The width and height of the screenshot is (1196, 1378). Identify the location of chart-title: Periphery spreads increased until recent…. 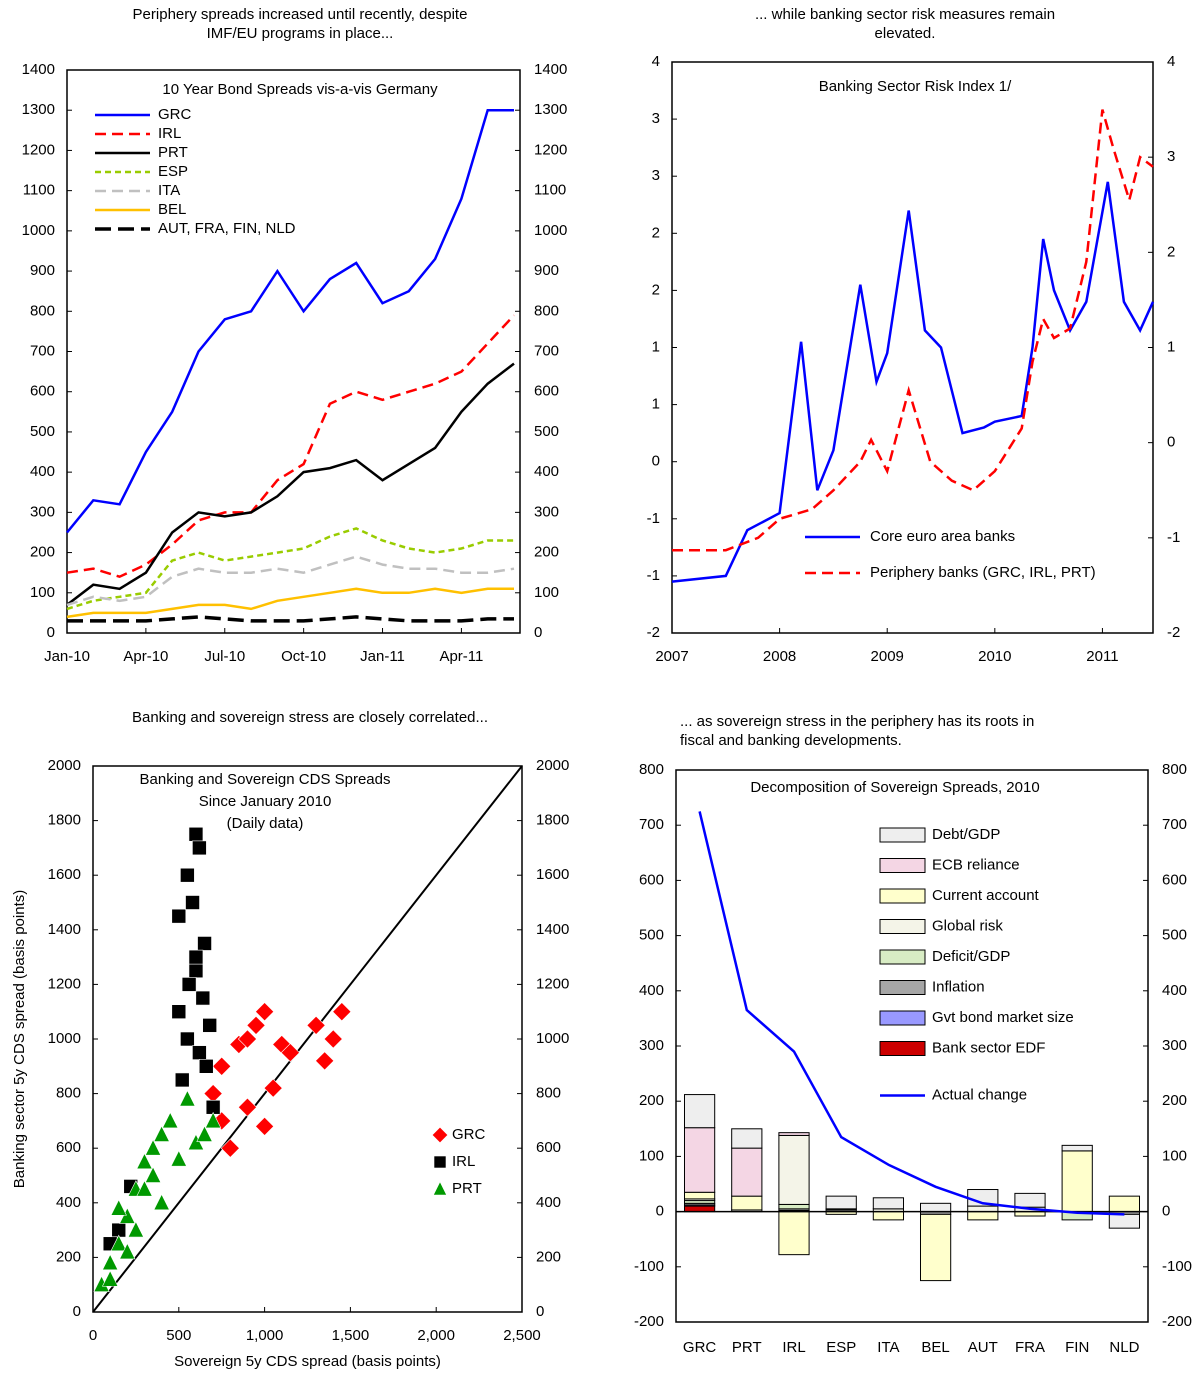
(300, 14).